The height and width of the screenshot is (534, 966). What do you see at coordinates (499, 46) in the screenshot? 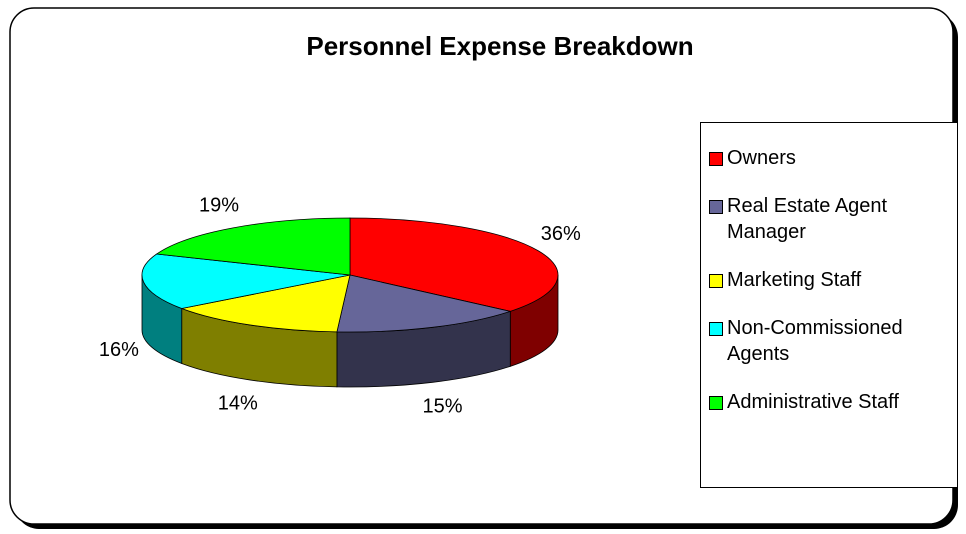
I see `chart-title: Personnel Expense Breakdown` at bounding box center [499, 46].